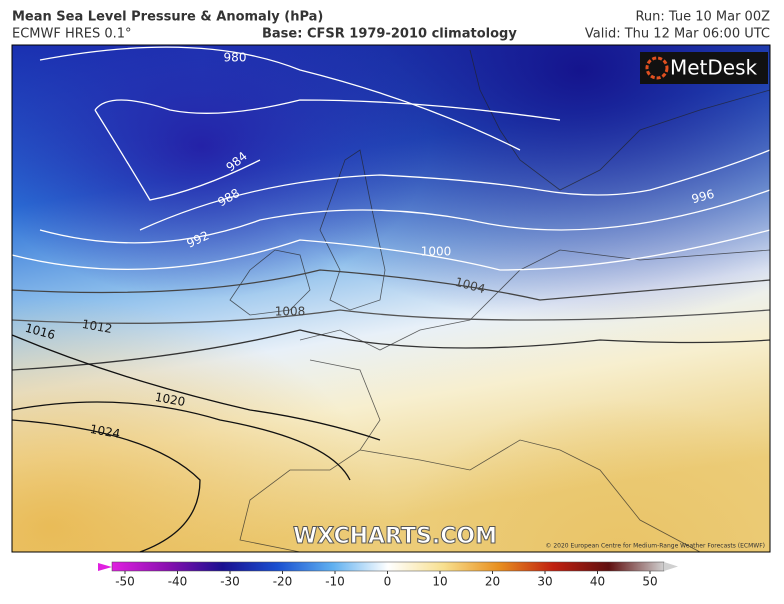  Describe the element at coordinates (388, 582) in the screenshot. I see `colorbar-tick-label: 0` at that location.